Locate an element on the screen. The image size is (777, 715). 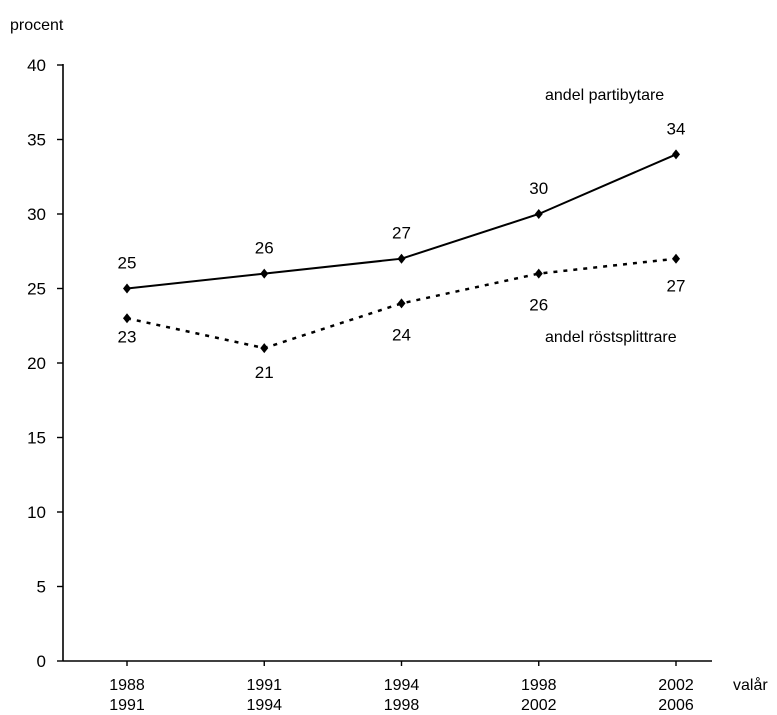
data-label: 30 is located at coordinates (538, 188).